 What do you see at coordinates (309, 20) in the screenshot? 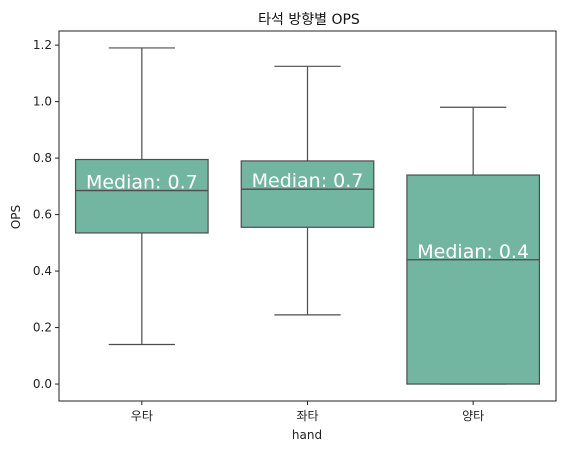
I see `chart-title: 타석 방향별 OPS` at bounding box center [309, 20].